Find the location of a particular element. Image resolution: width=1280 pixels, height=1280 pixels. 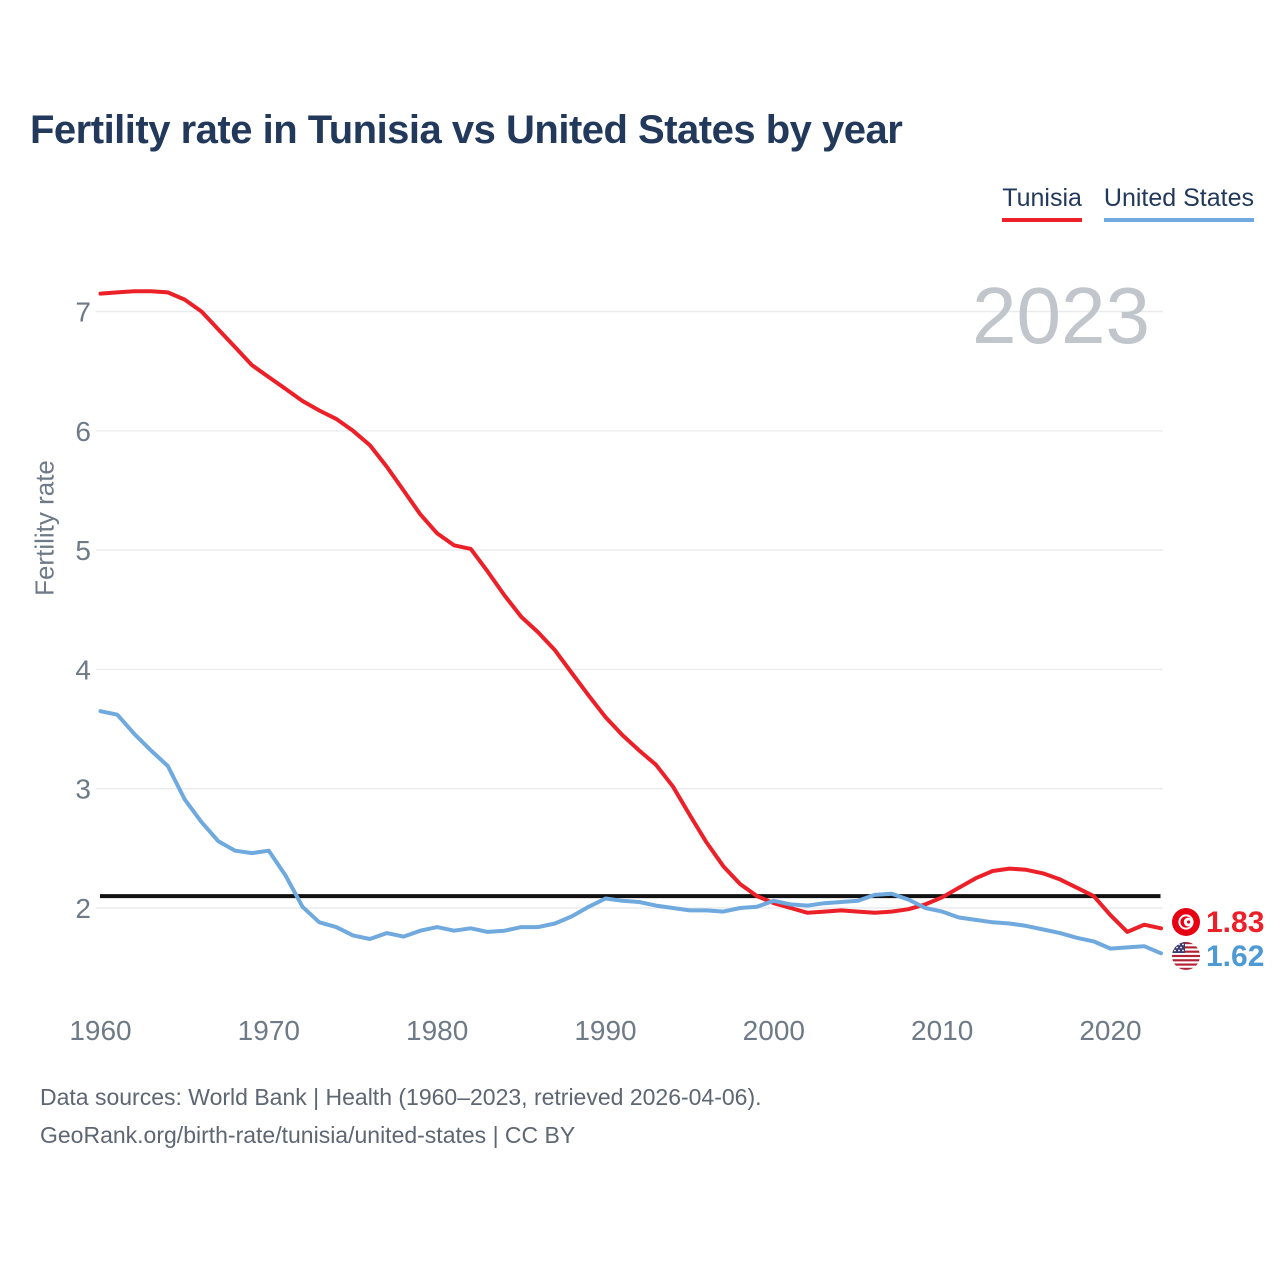

legend-item-united-states: United States is located at coordinates (1178, 203).